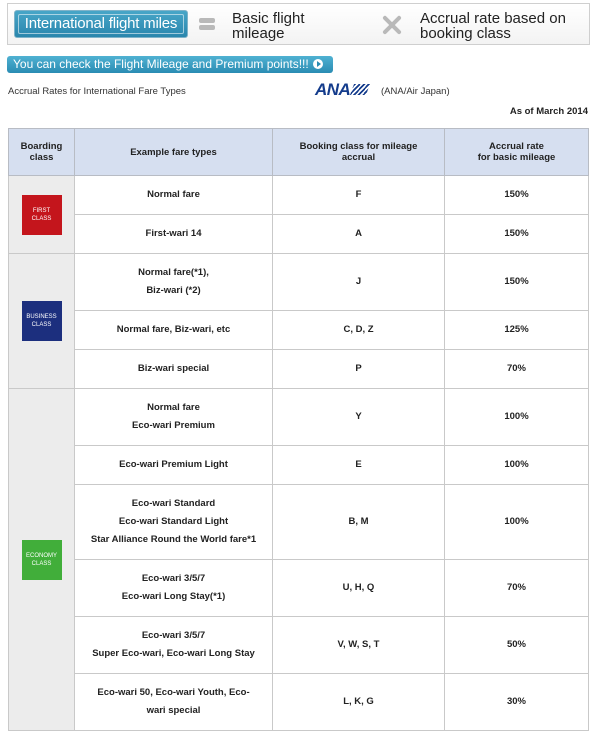  What do you see at coordinates (173, 588) in the screenshot?
I see `fare-type-cell: Eco-wari 3/5/7 Eco-wari Long Stay(*1)` at bounding box center [173, 588].